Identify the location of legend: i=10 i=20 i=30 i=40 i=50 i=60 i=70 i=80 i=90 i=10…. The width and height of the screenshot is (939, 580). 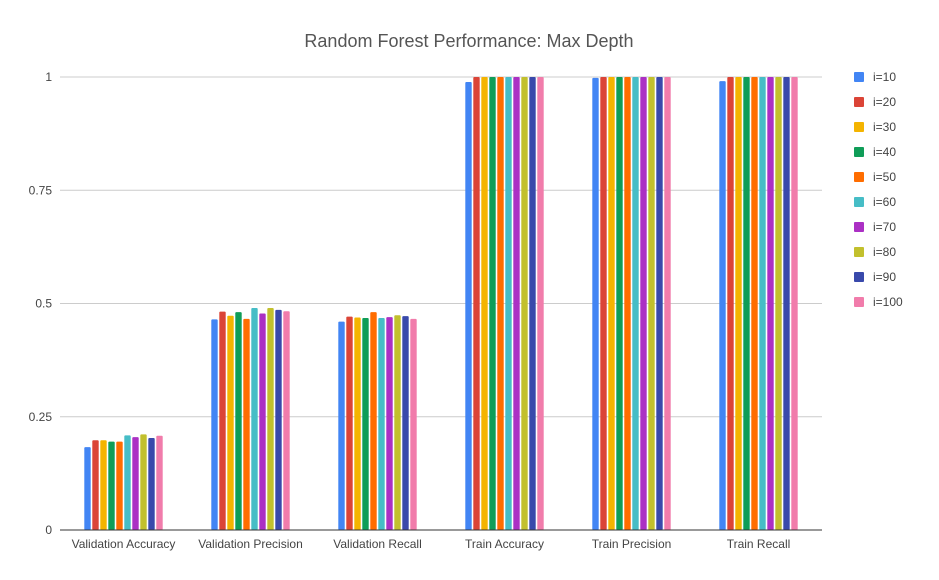
(878, 189).